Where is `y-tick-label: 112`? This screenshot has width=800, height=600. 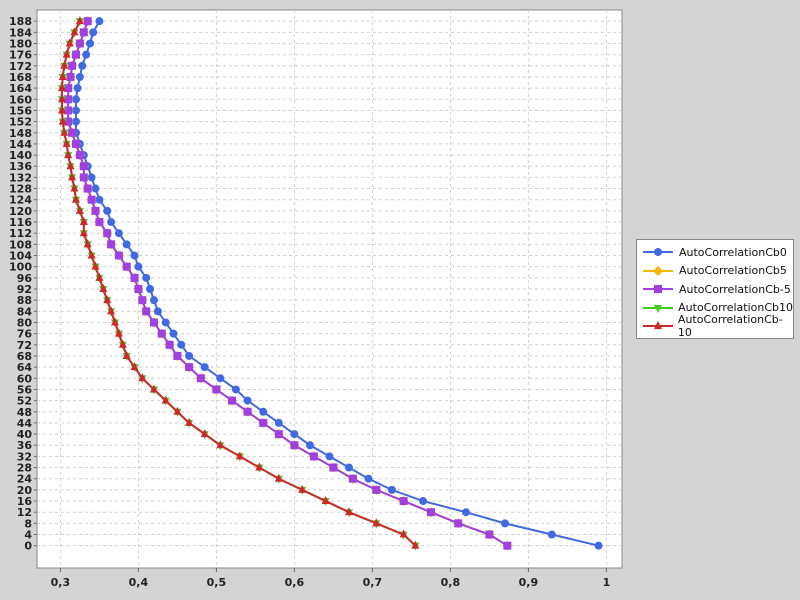
y-tick-label: 112 is located at coordinates (20, 233).